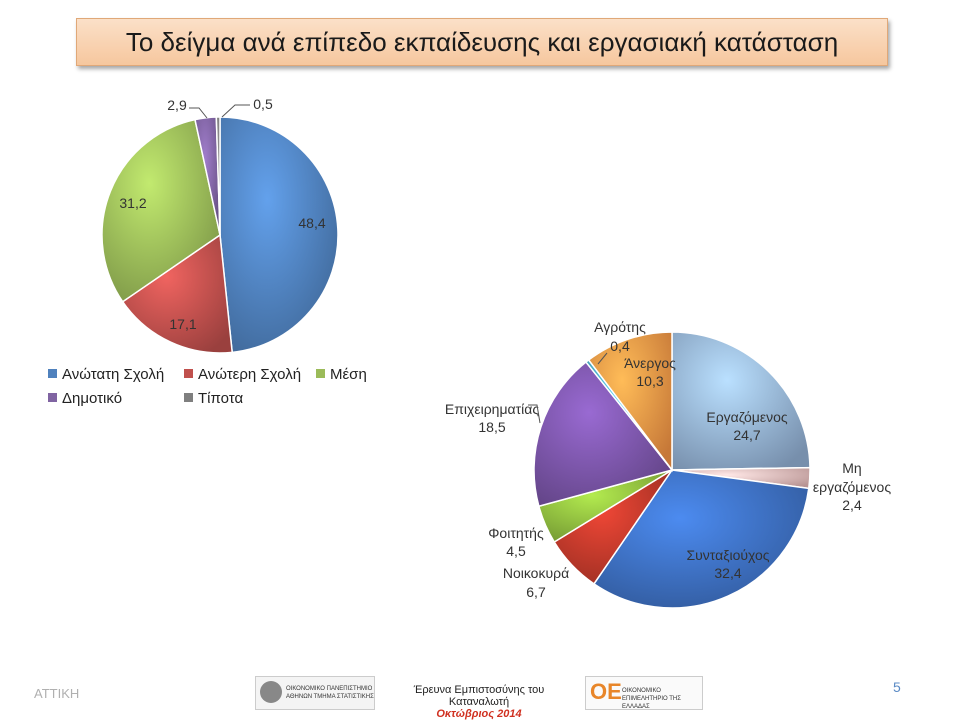 The height and width of the screenshot is (720, 960). Describe the element at coordinates (651, 699) in the screenshot. I see `logo2-text: ΟΙΚΟΝΟΜΙΚΟ ΕΠΙΜΕΛΗΤΗΡΙΟ ΤΗΣ ΕΛΛΑΔΑΣ` at that location.